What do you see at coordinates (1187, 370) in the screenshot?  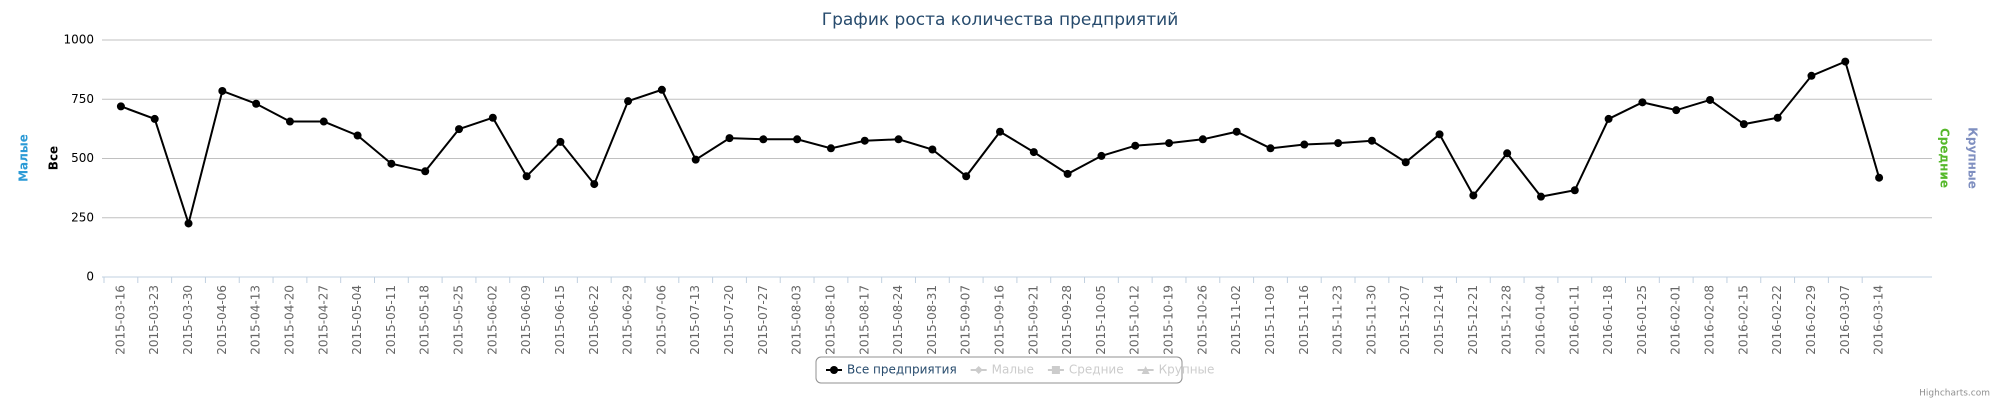 I see `legend-item: Крупные` at bounding box center [1187, 370].